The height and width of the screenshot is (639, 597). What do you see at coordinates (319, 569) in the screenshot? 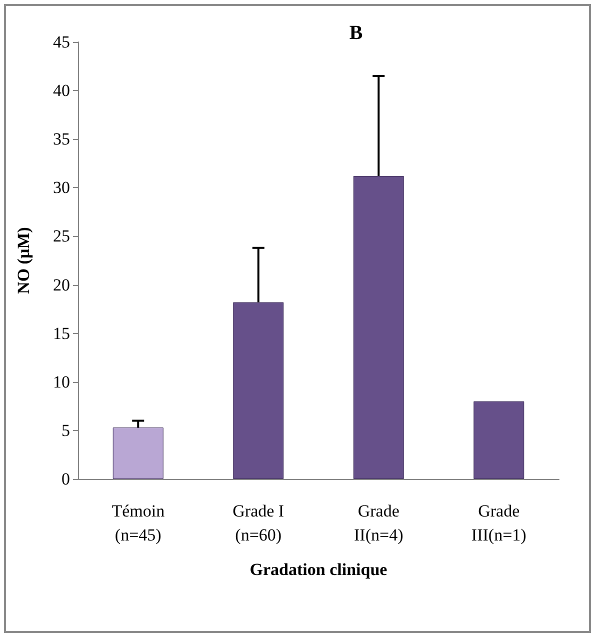
I see `x-axis-title: Gradation clinique` at bounding box center [319, 569].